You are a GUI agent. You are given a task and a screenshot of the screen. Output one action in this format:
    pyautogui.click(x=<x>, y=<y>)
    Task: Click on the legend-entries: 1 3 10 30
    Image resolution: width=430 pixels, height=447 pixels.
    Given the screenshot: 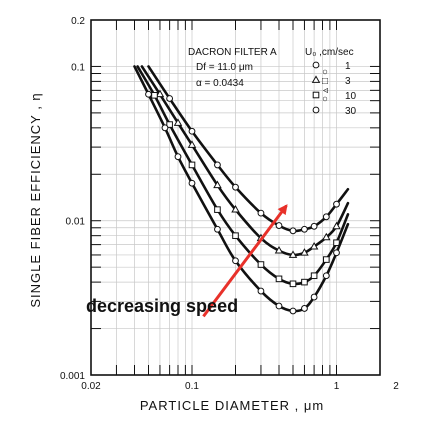 What is the action you would take?
    pyautogui.click(x=334, y=89)
    